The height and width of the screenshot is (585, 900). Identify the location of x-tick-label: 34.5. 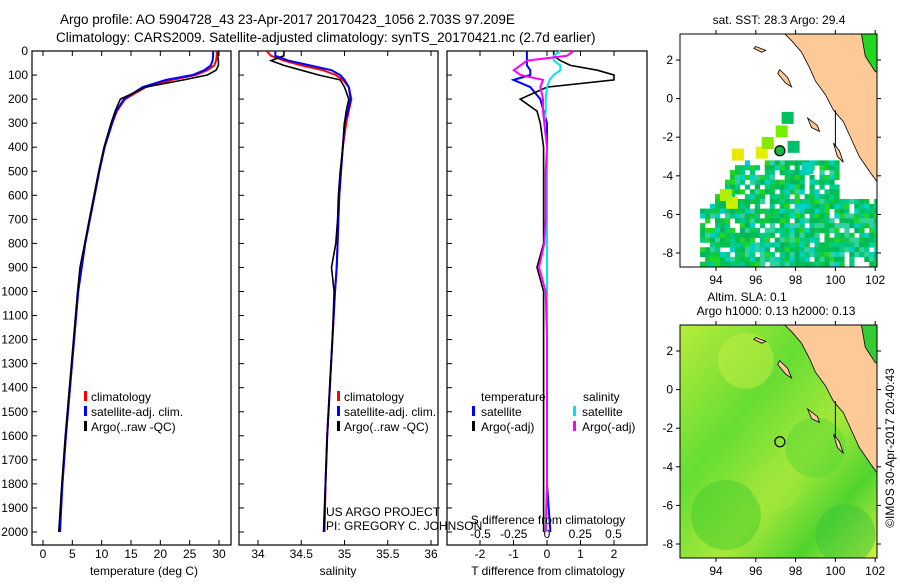
(302, 554).